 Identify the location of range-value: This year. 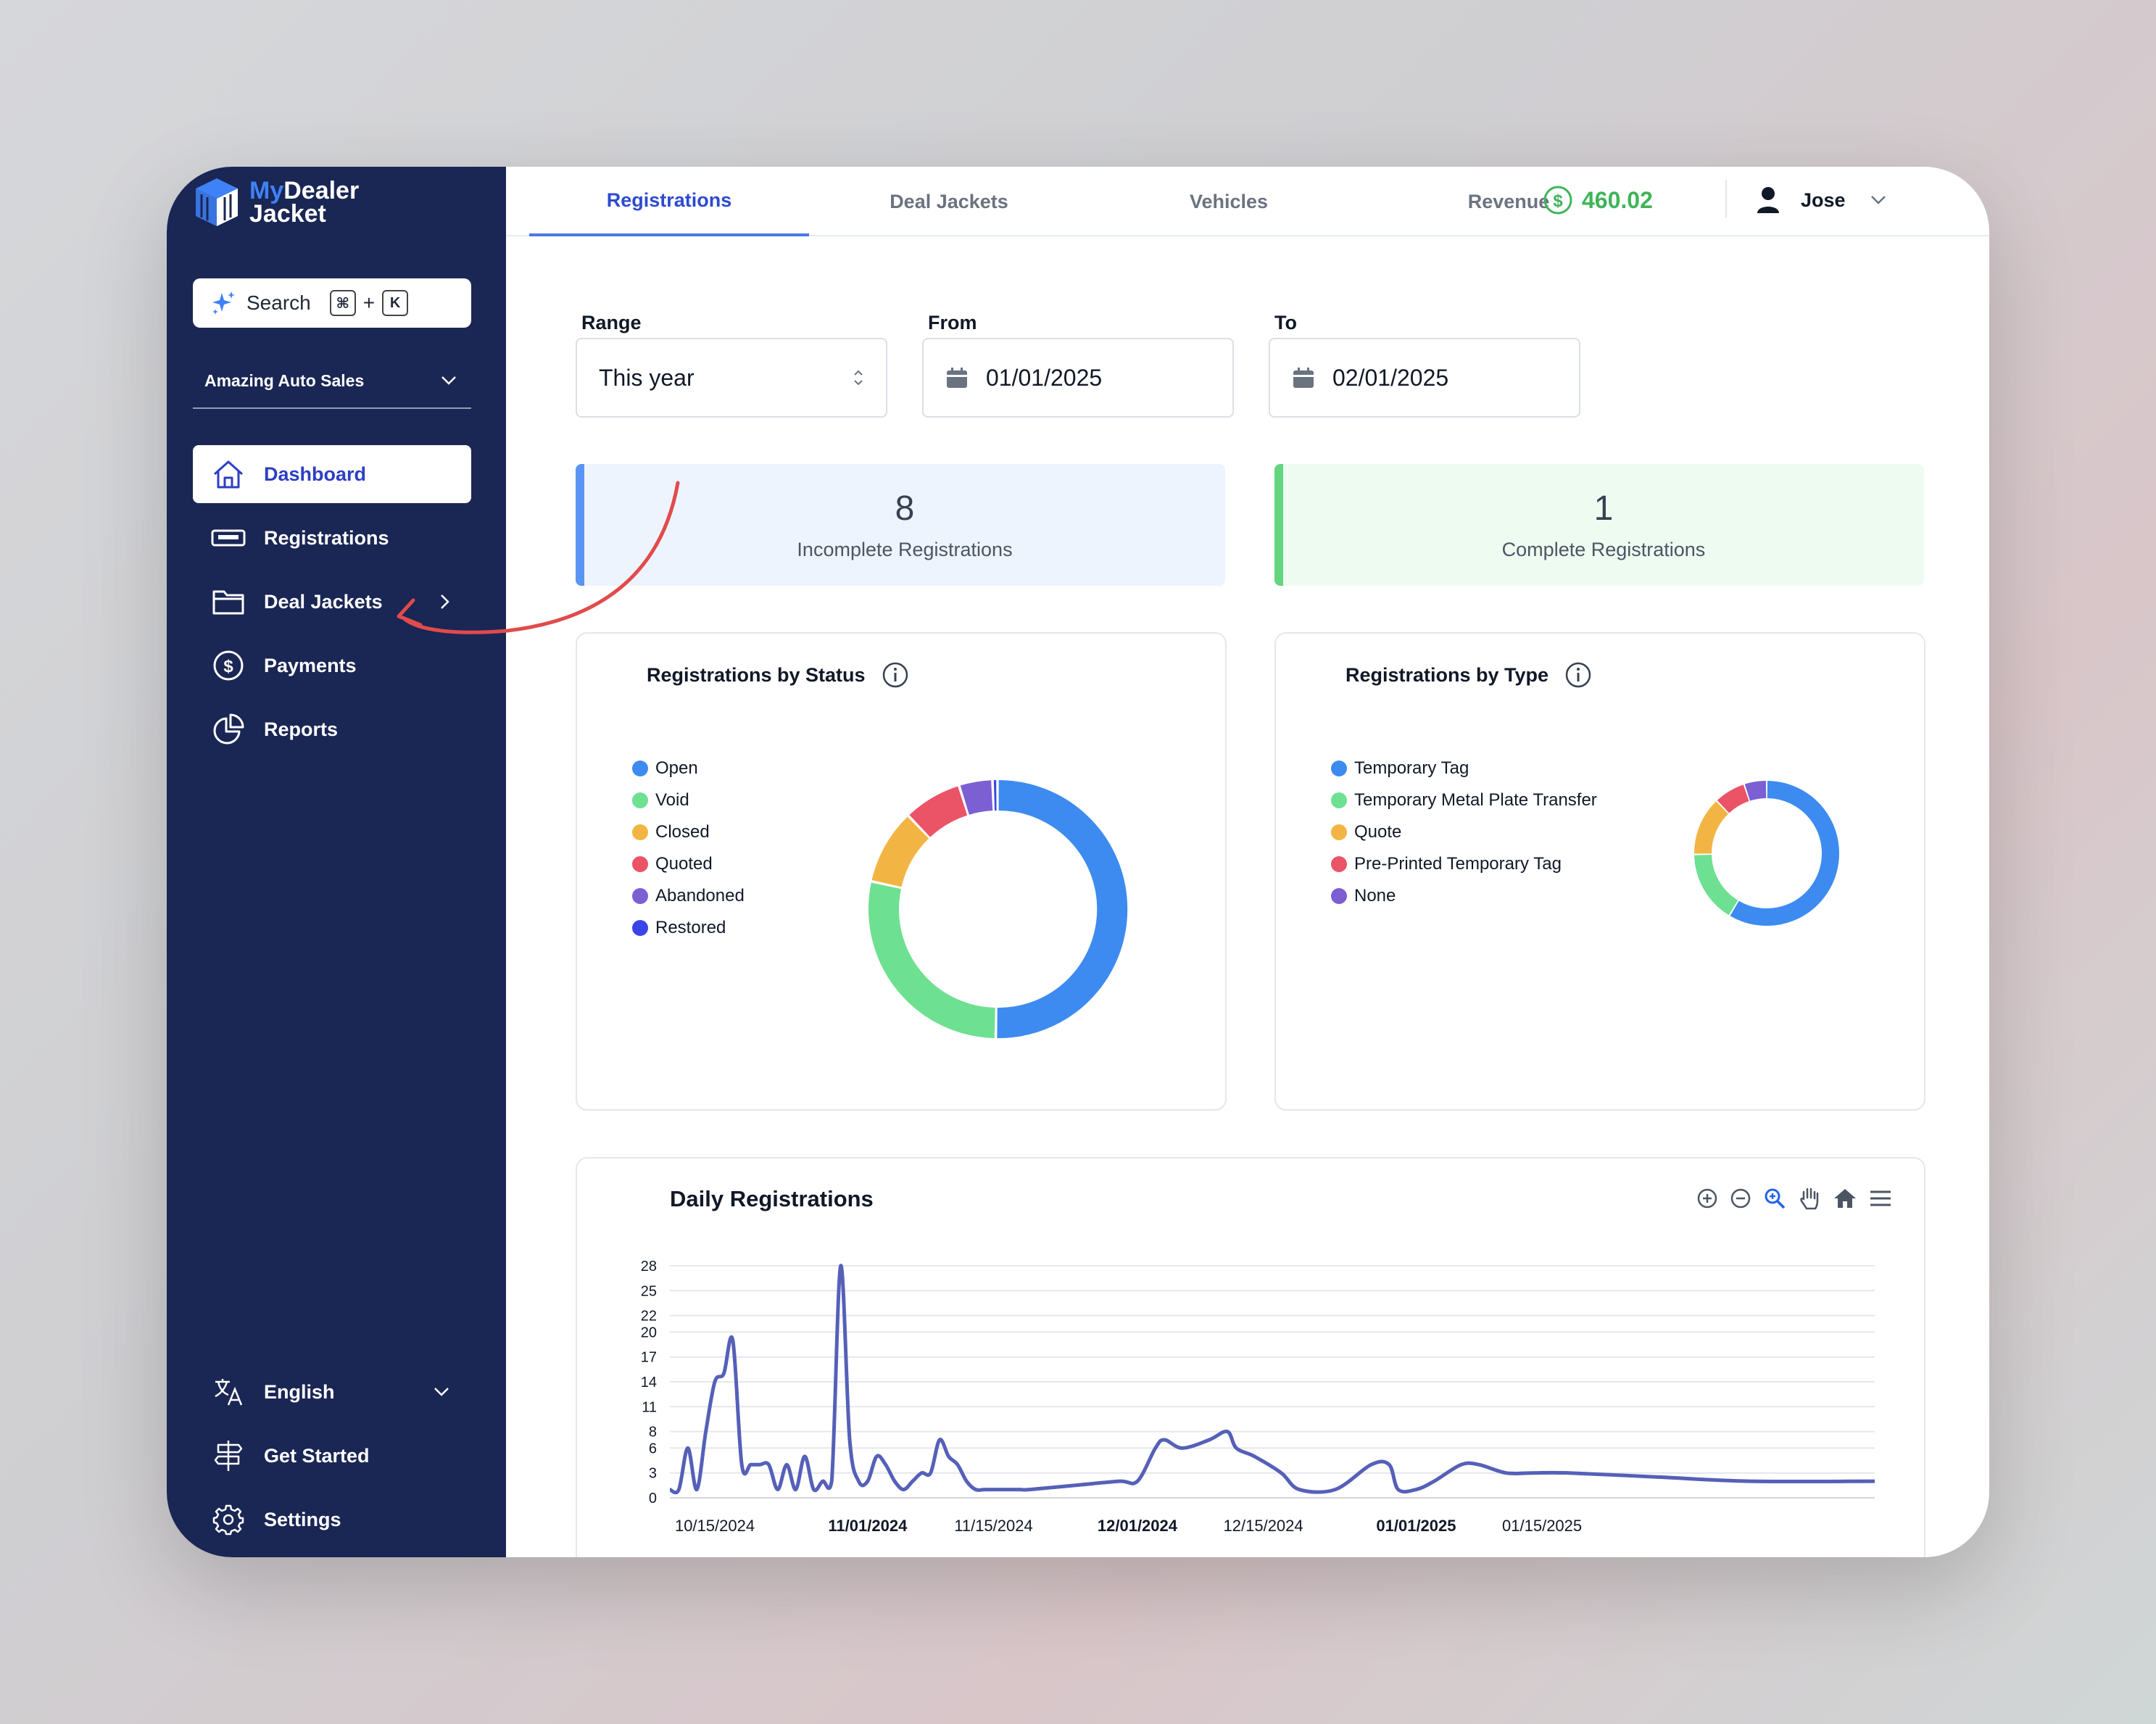
(647, 377).